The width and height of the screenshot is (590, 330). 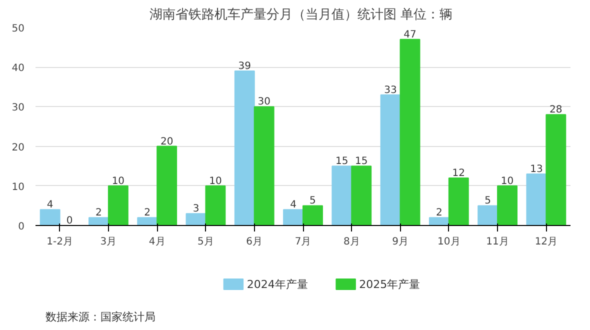 I want to click on y-tick-label: 10, so click(x=18, y=187).